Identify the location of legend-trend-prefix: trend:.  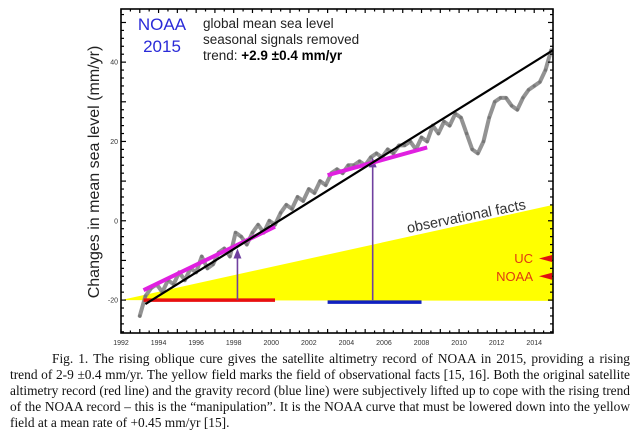
(222, 55).